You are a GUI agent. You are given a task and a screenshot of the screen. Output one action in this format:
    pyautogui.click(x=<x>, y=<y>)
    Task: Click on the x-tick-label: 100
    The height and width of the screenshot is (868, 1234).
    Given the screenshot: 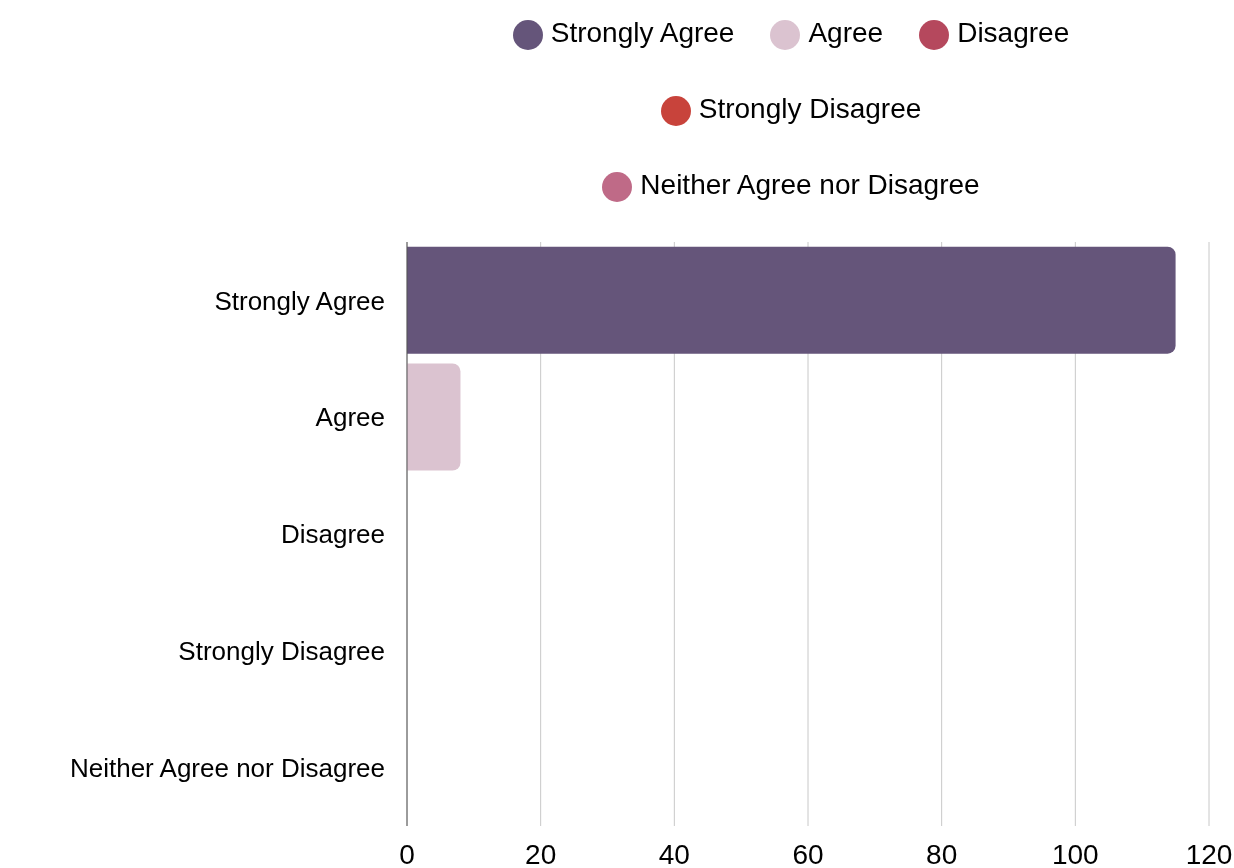 What is the action you would take?
    pyautogui.click(x=1075, y=853)
    